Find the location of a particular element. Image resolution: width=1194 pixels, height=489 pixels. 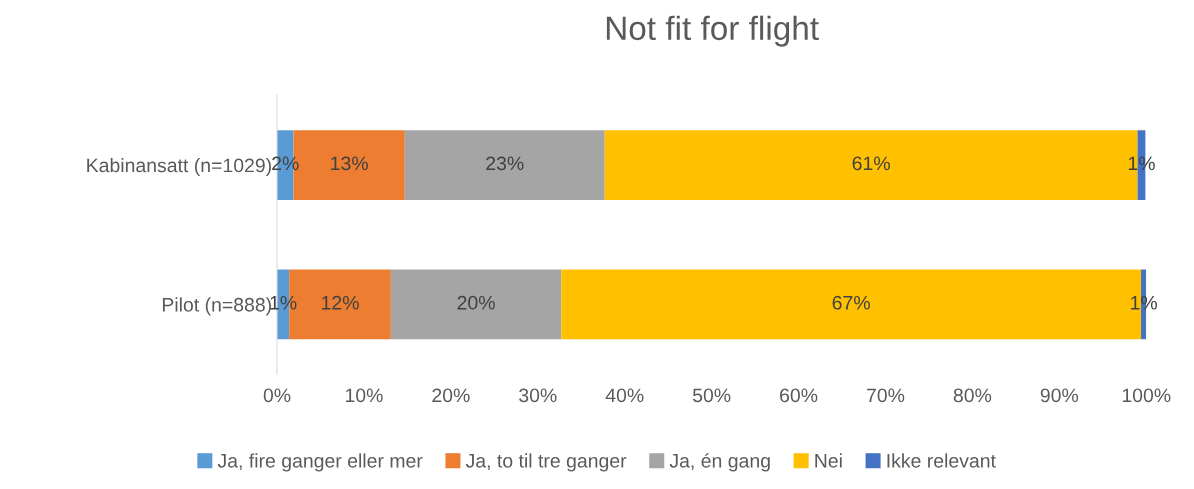

x-tick-label: 0% is located at coordinates (277, 395).